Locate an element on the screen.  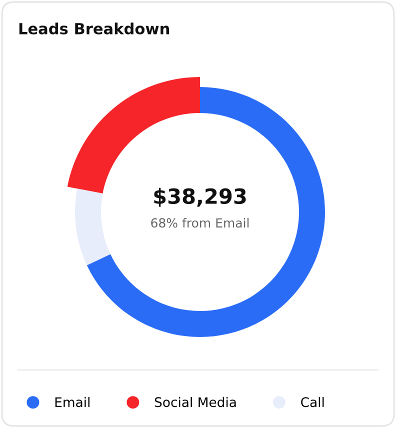
text: $38,293 is located at coordinates (200, 197).